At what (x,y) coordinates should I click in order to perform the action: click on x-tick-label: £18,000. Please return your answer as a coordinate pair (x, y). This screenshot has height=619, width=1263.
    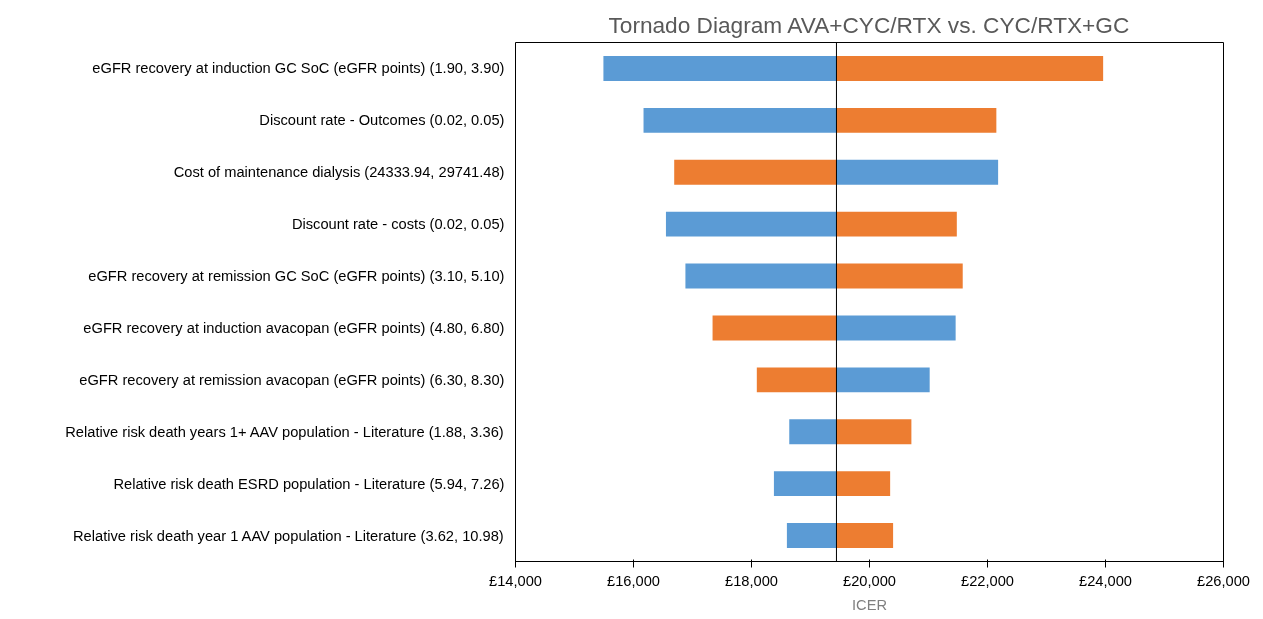
    Looking at the image, I should click on (751, 580).